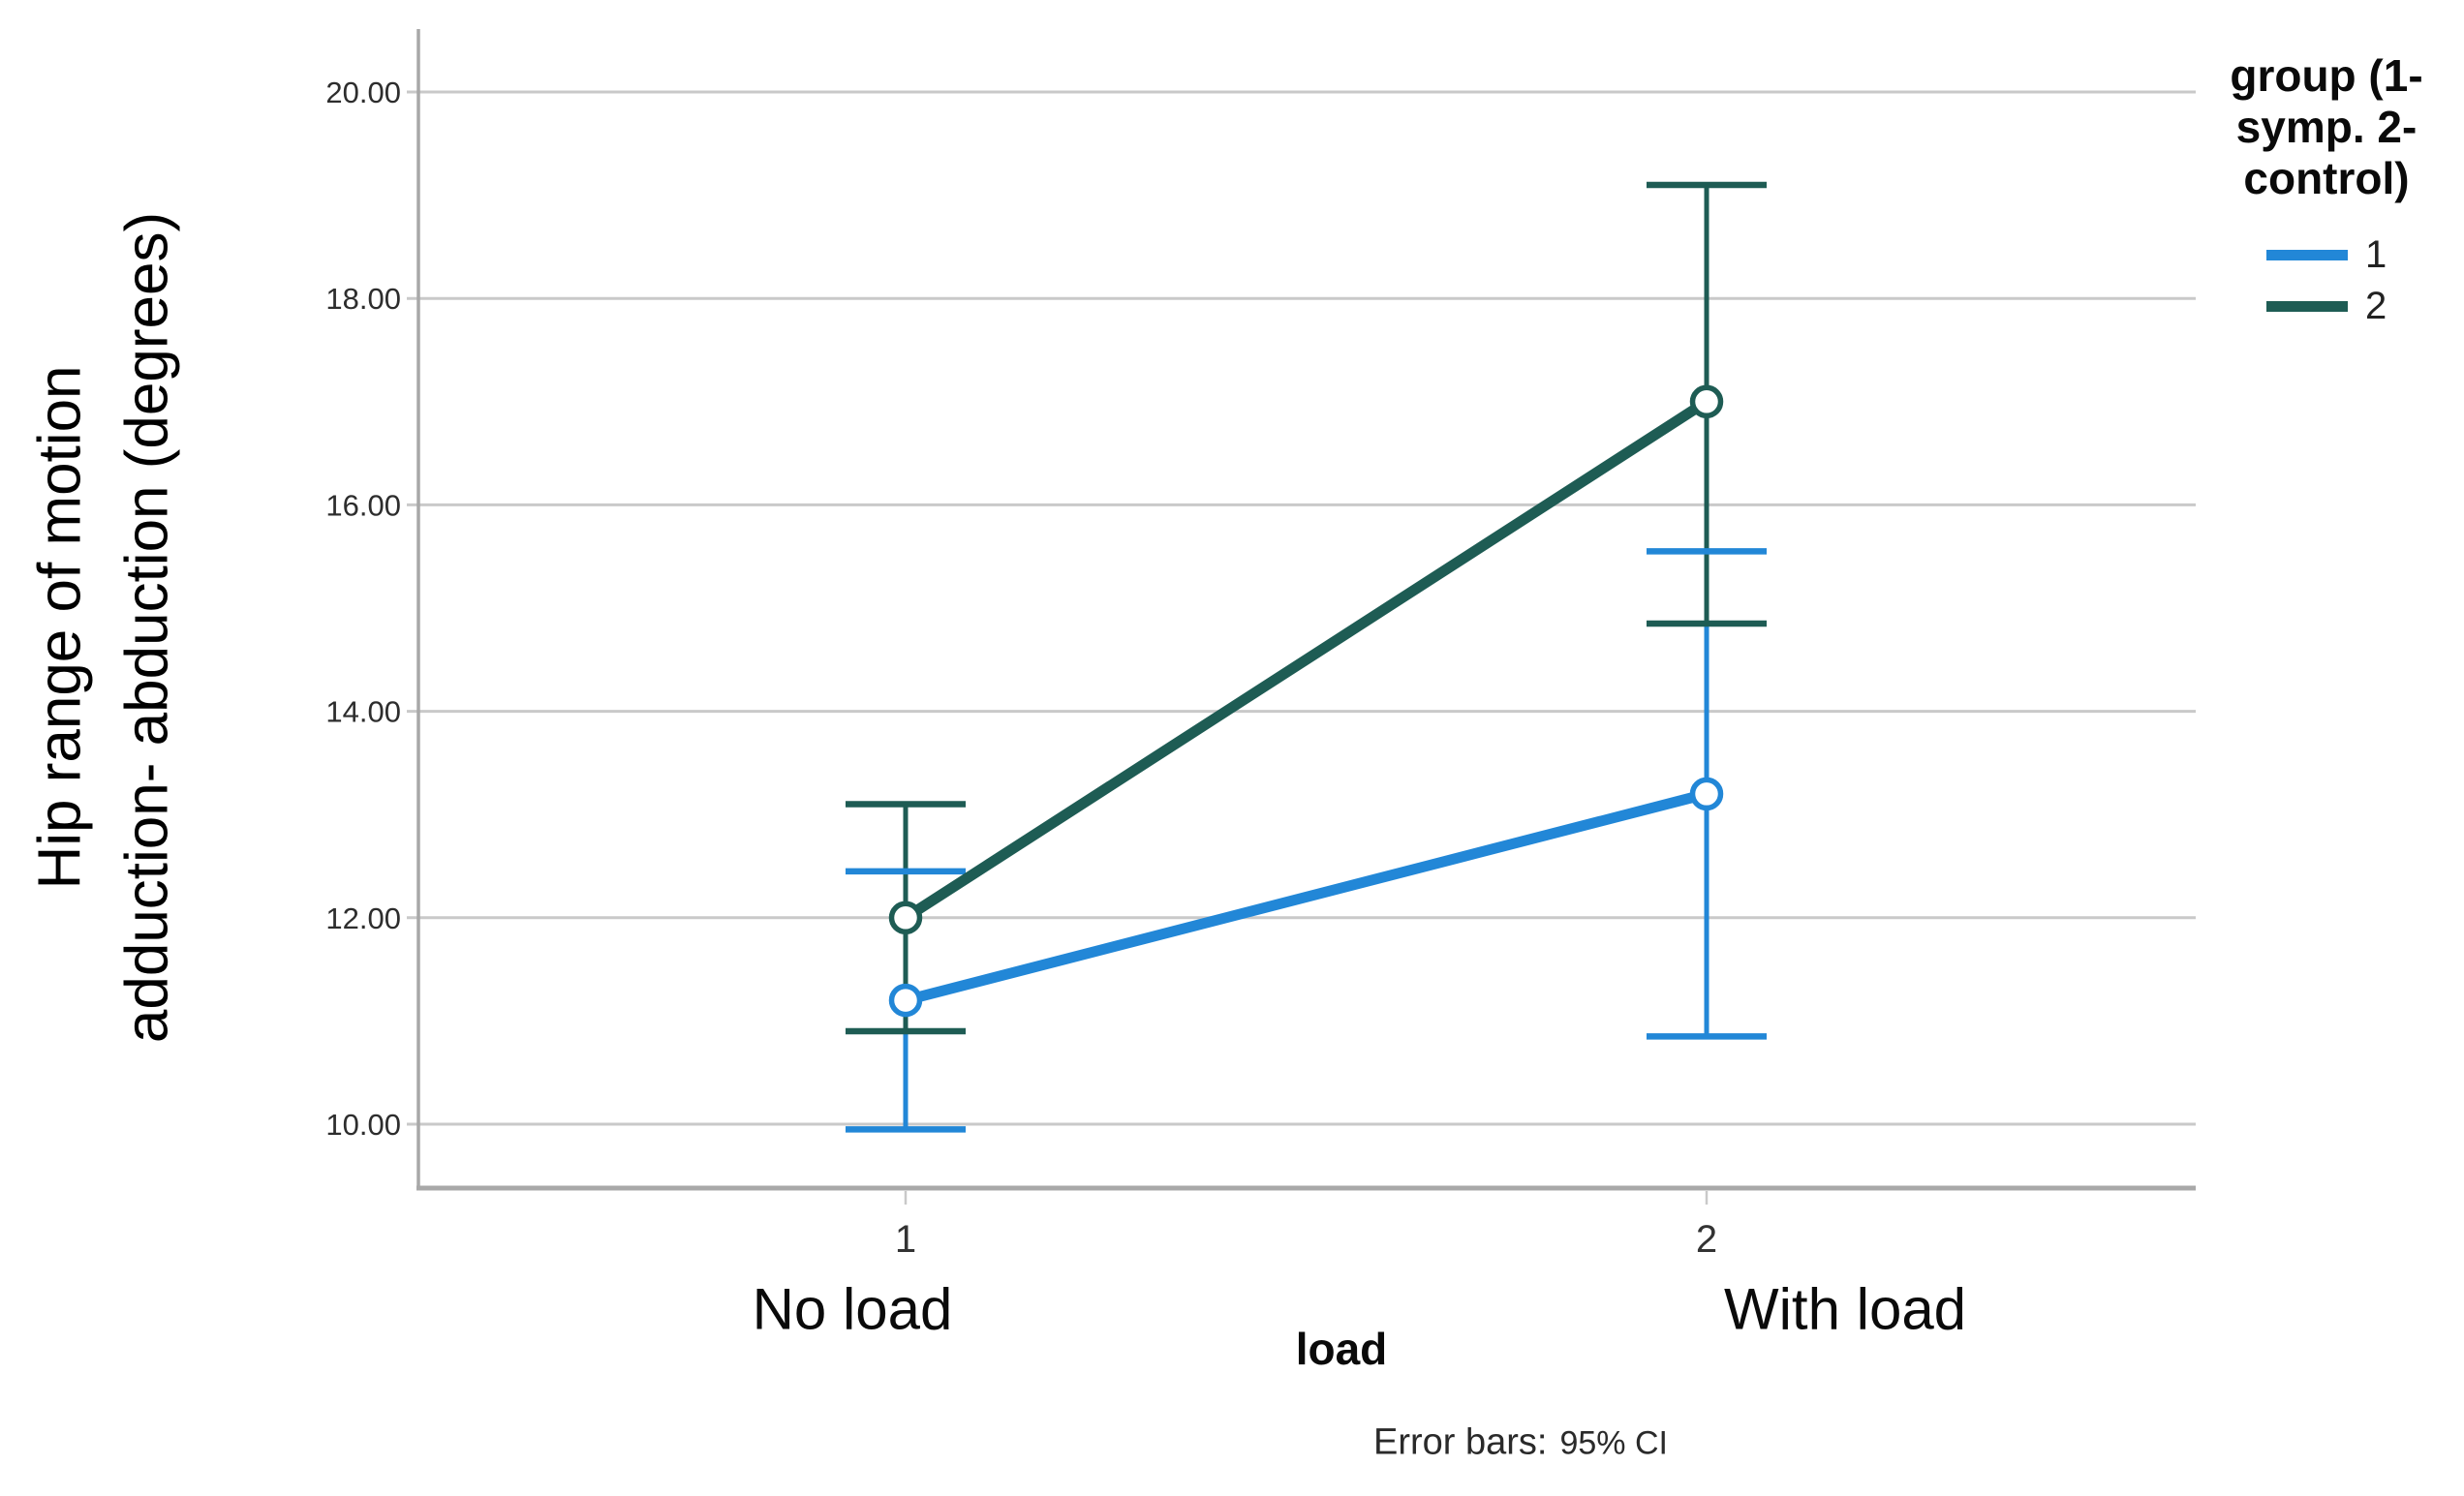 This screenshot has width=2464, height=1496. I want to click on legend-item-group-1: 1, so click(2326, 254).